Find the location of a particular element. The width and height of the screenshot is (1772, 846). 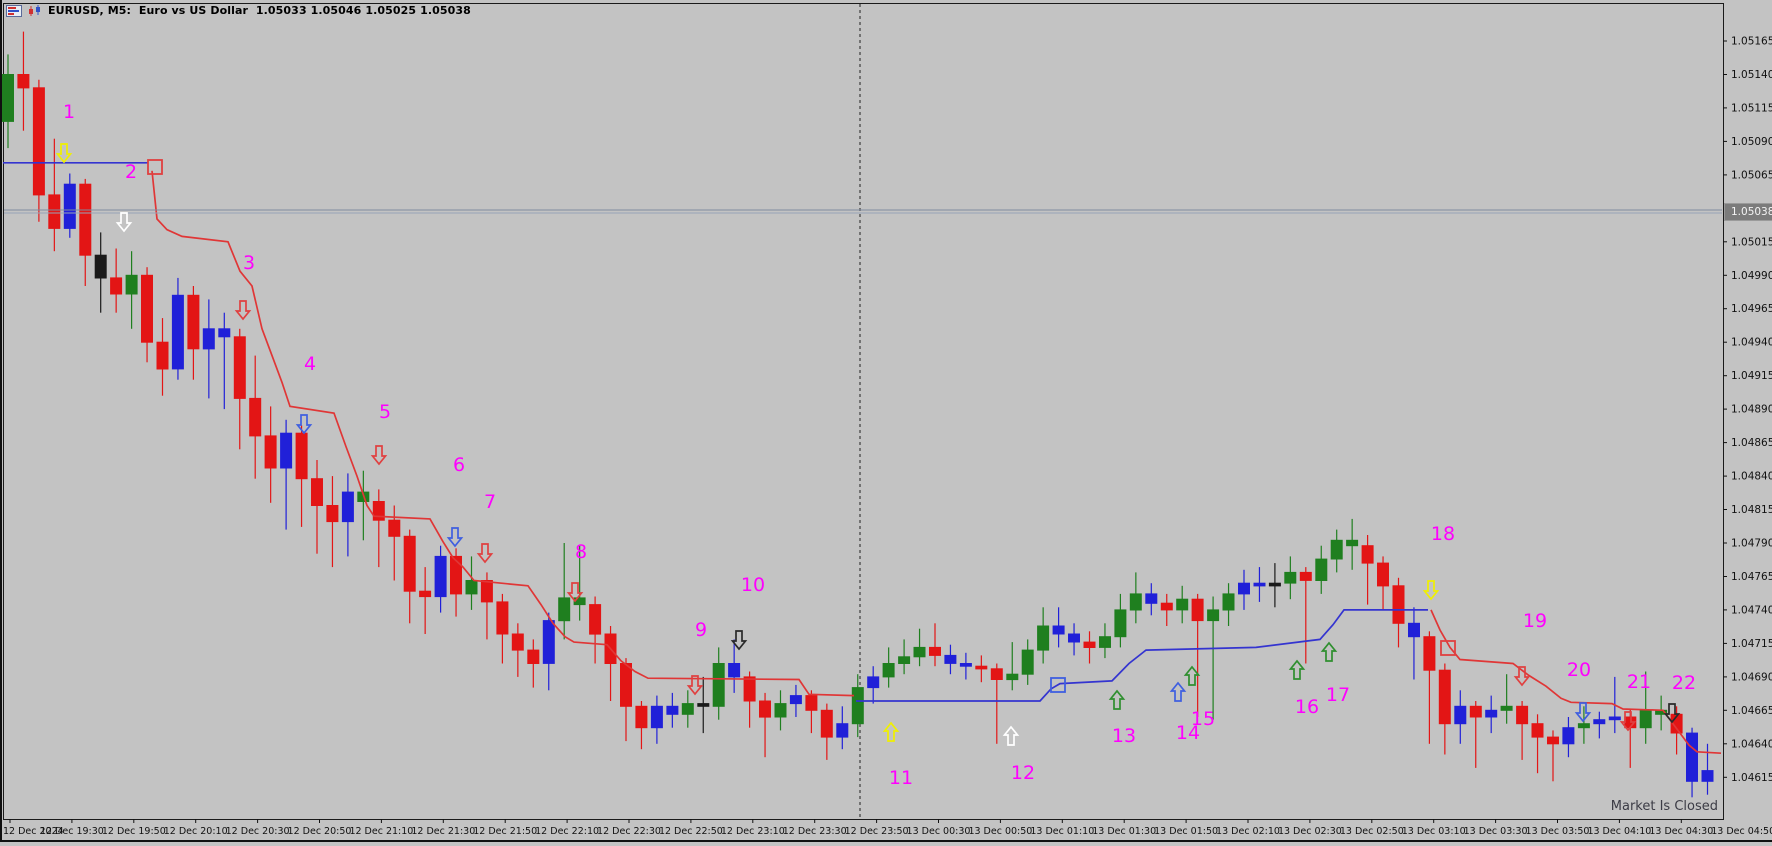

time-axis-label: 12 Dec 2024 is located at coordinates (33, 831).